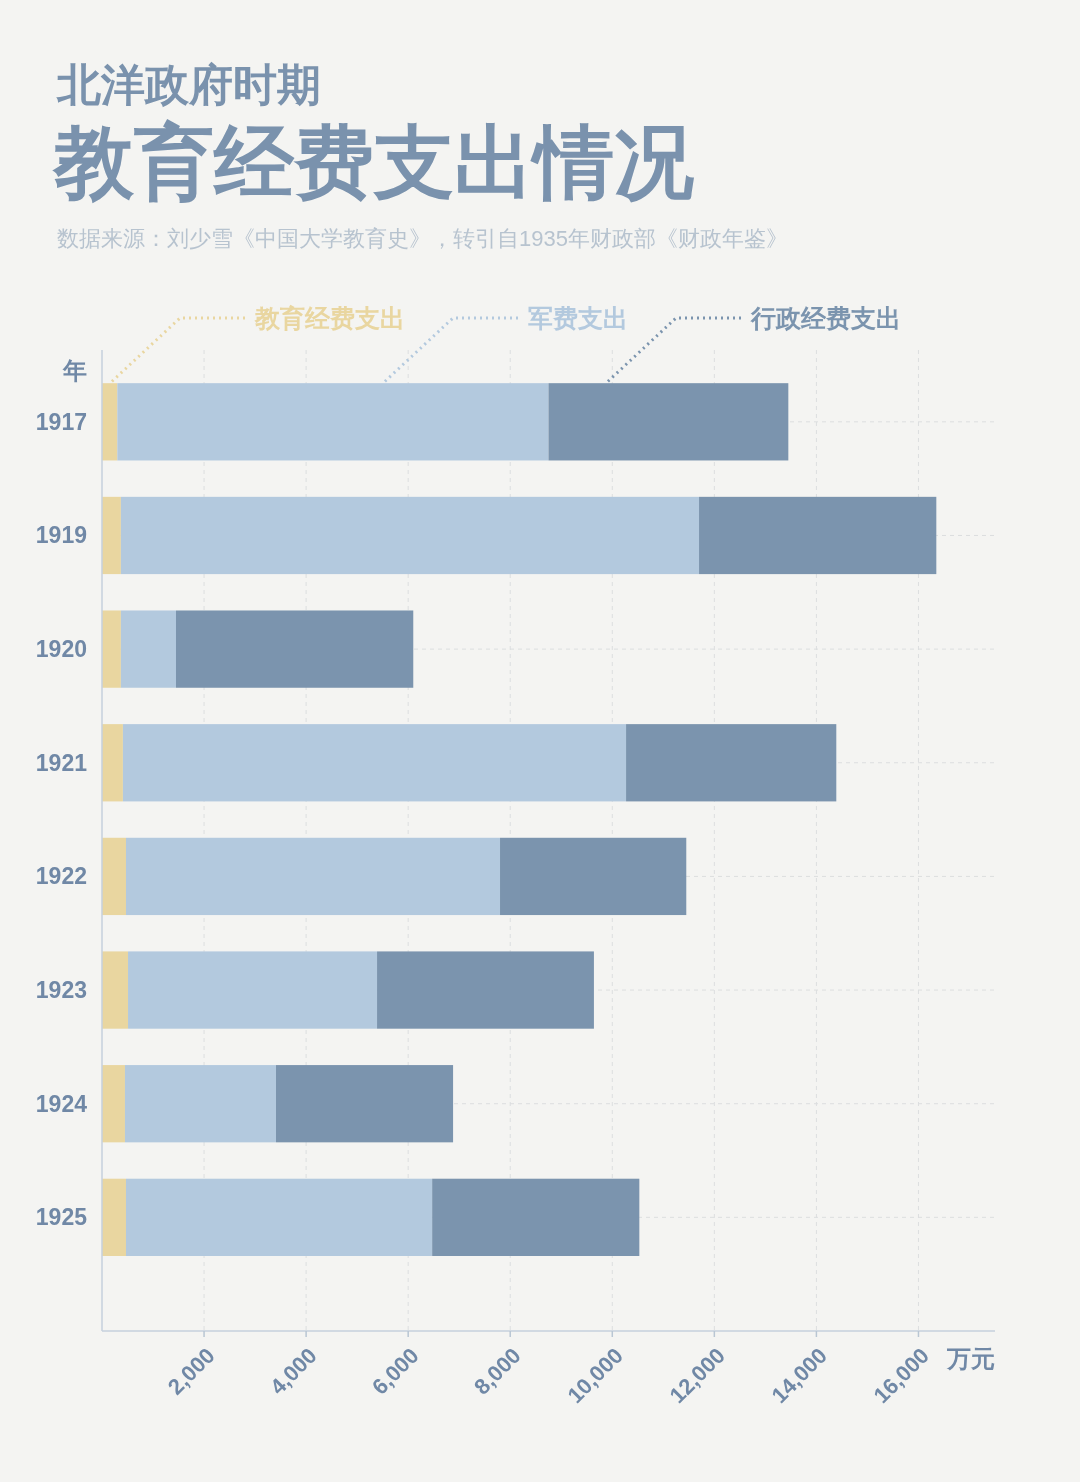 The width and height of the screenshot is (1080, 1482). Describe the element at coordinates (373, 162) in the screenshot. I see `chart-title: 教育经费支出情况` at that location.